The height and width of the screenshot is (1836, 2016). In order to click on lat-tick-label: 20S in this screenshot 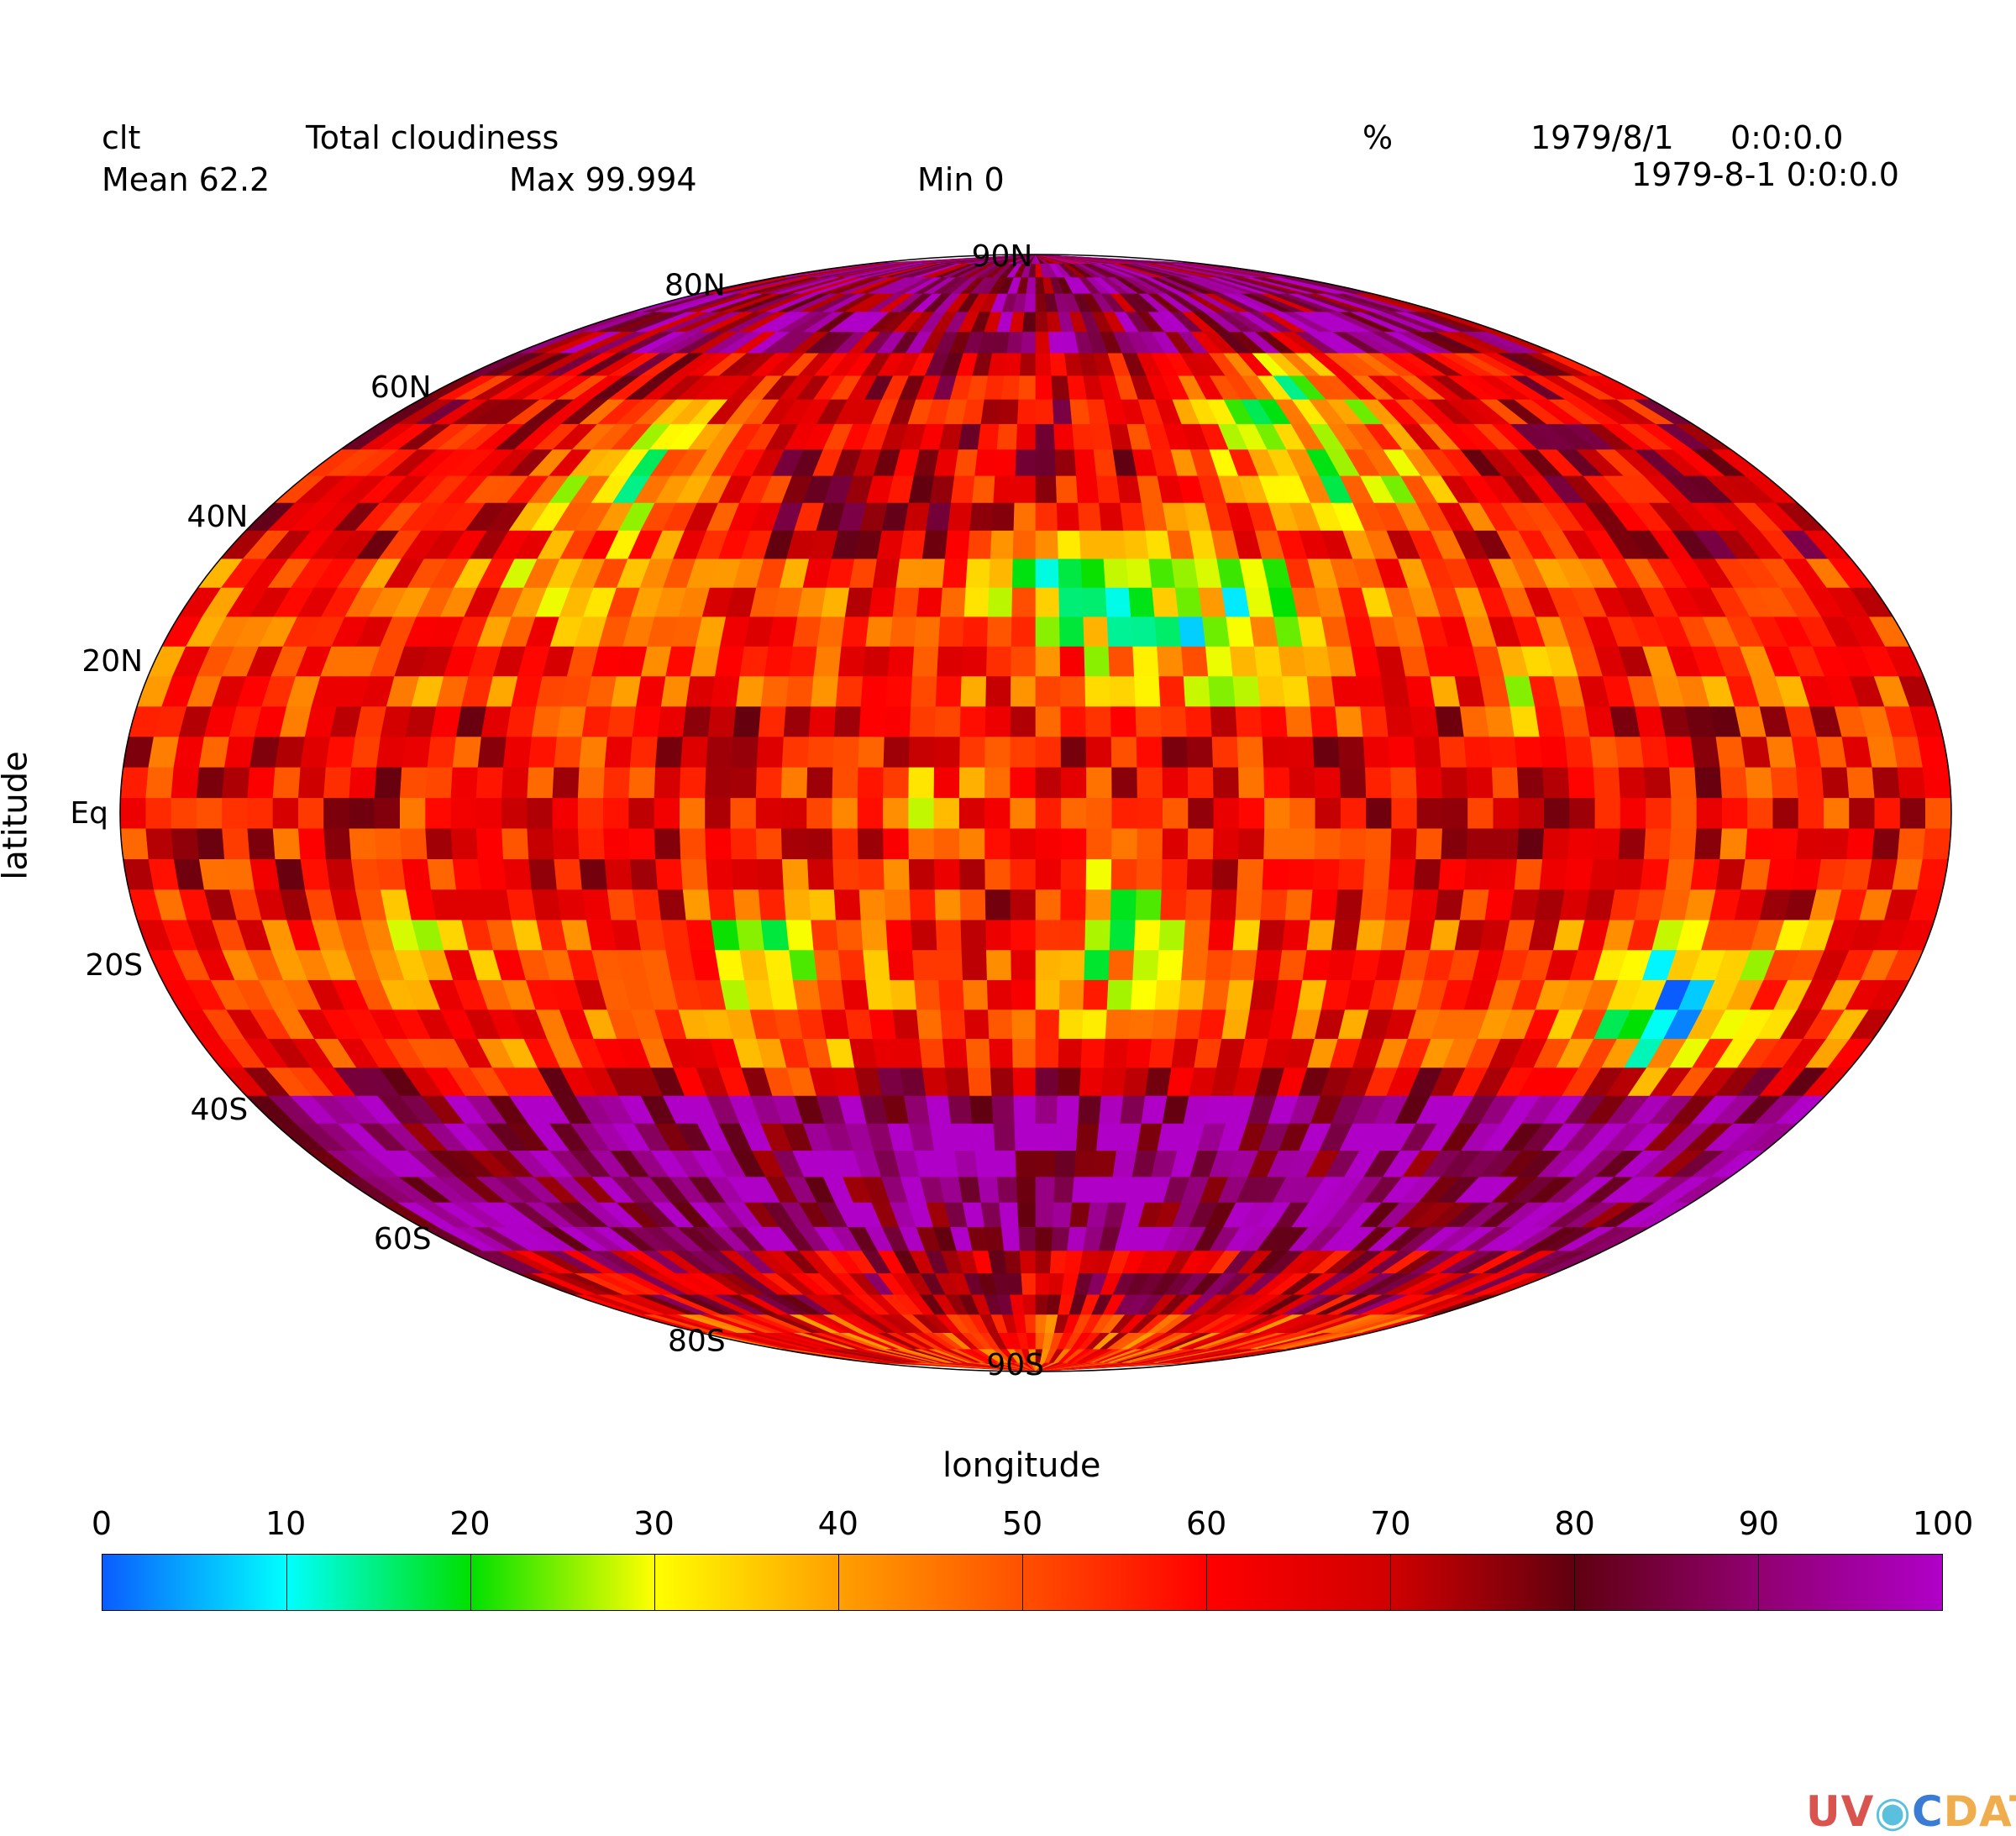, I will do `click(114, 965)`.